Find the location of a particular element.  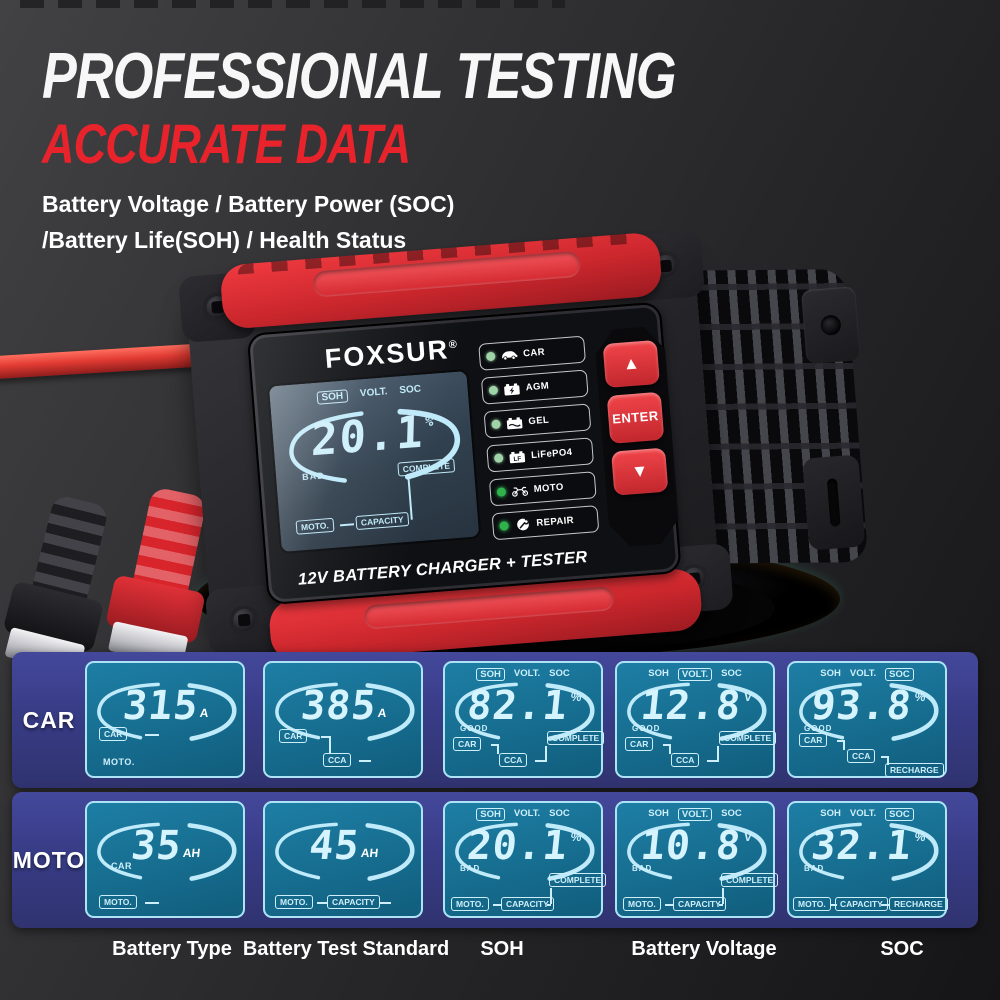

footer-label: Battery Voltage is located at coordinates (704, 949).